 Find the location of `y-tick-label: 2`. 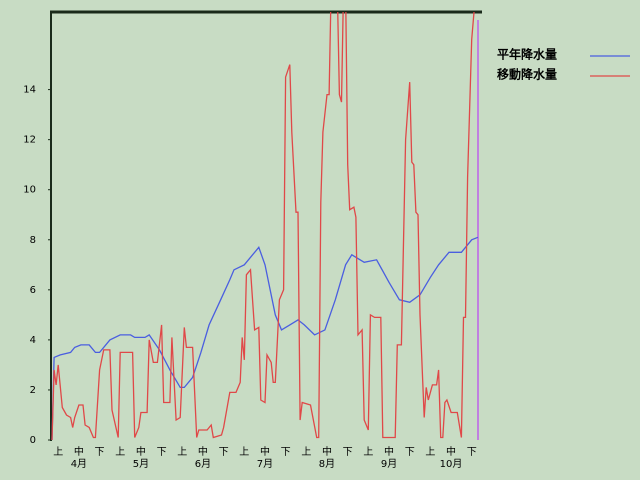

y-tick-label: 2 is located at coordinates (33, 390).